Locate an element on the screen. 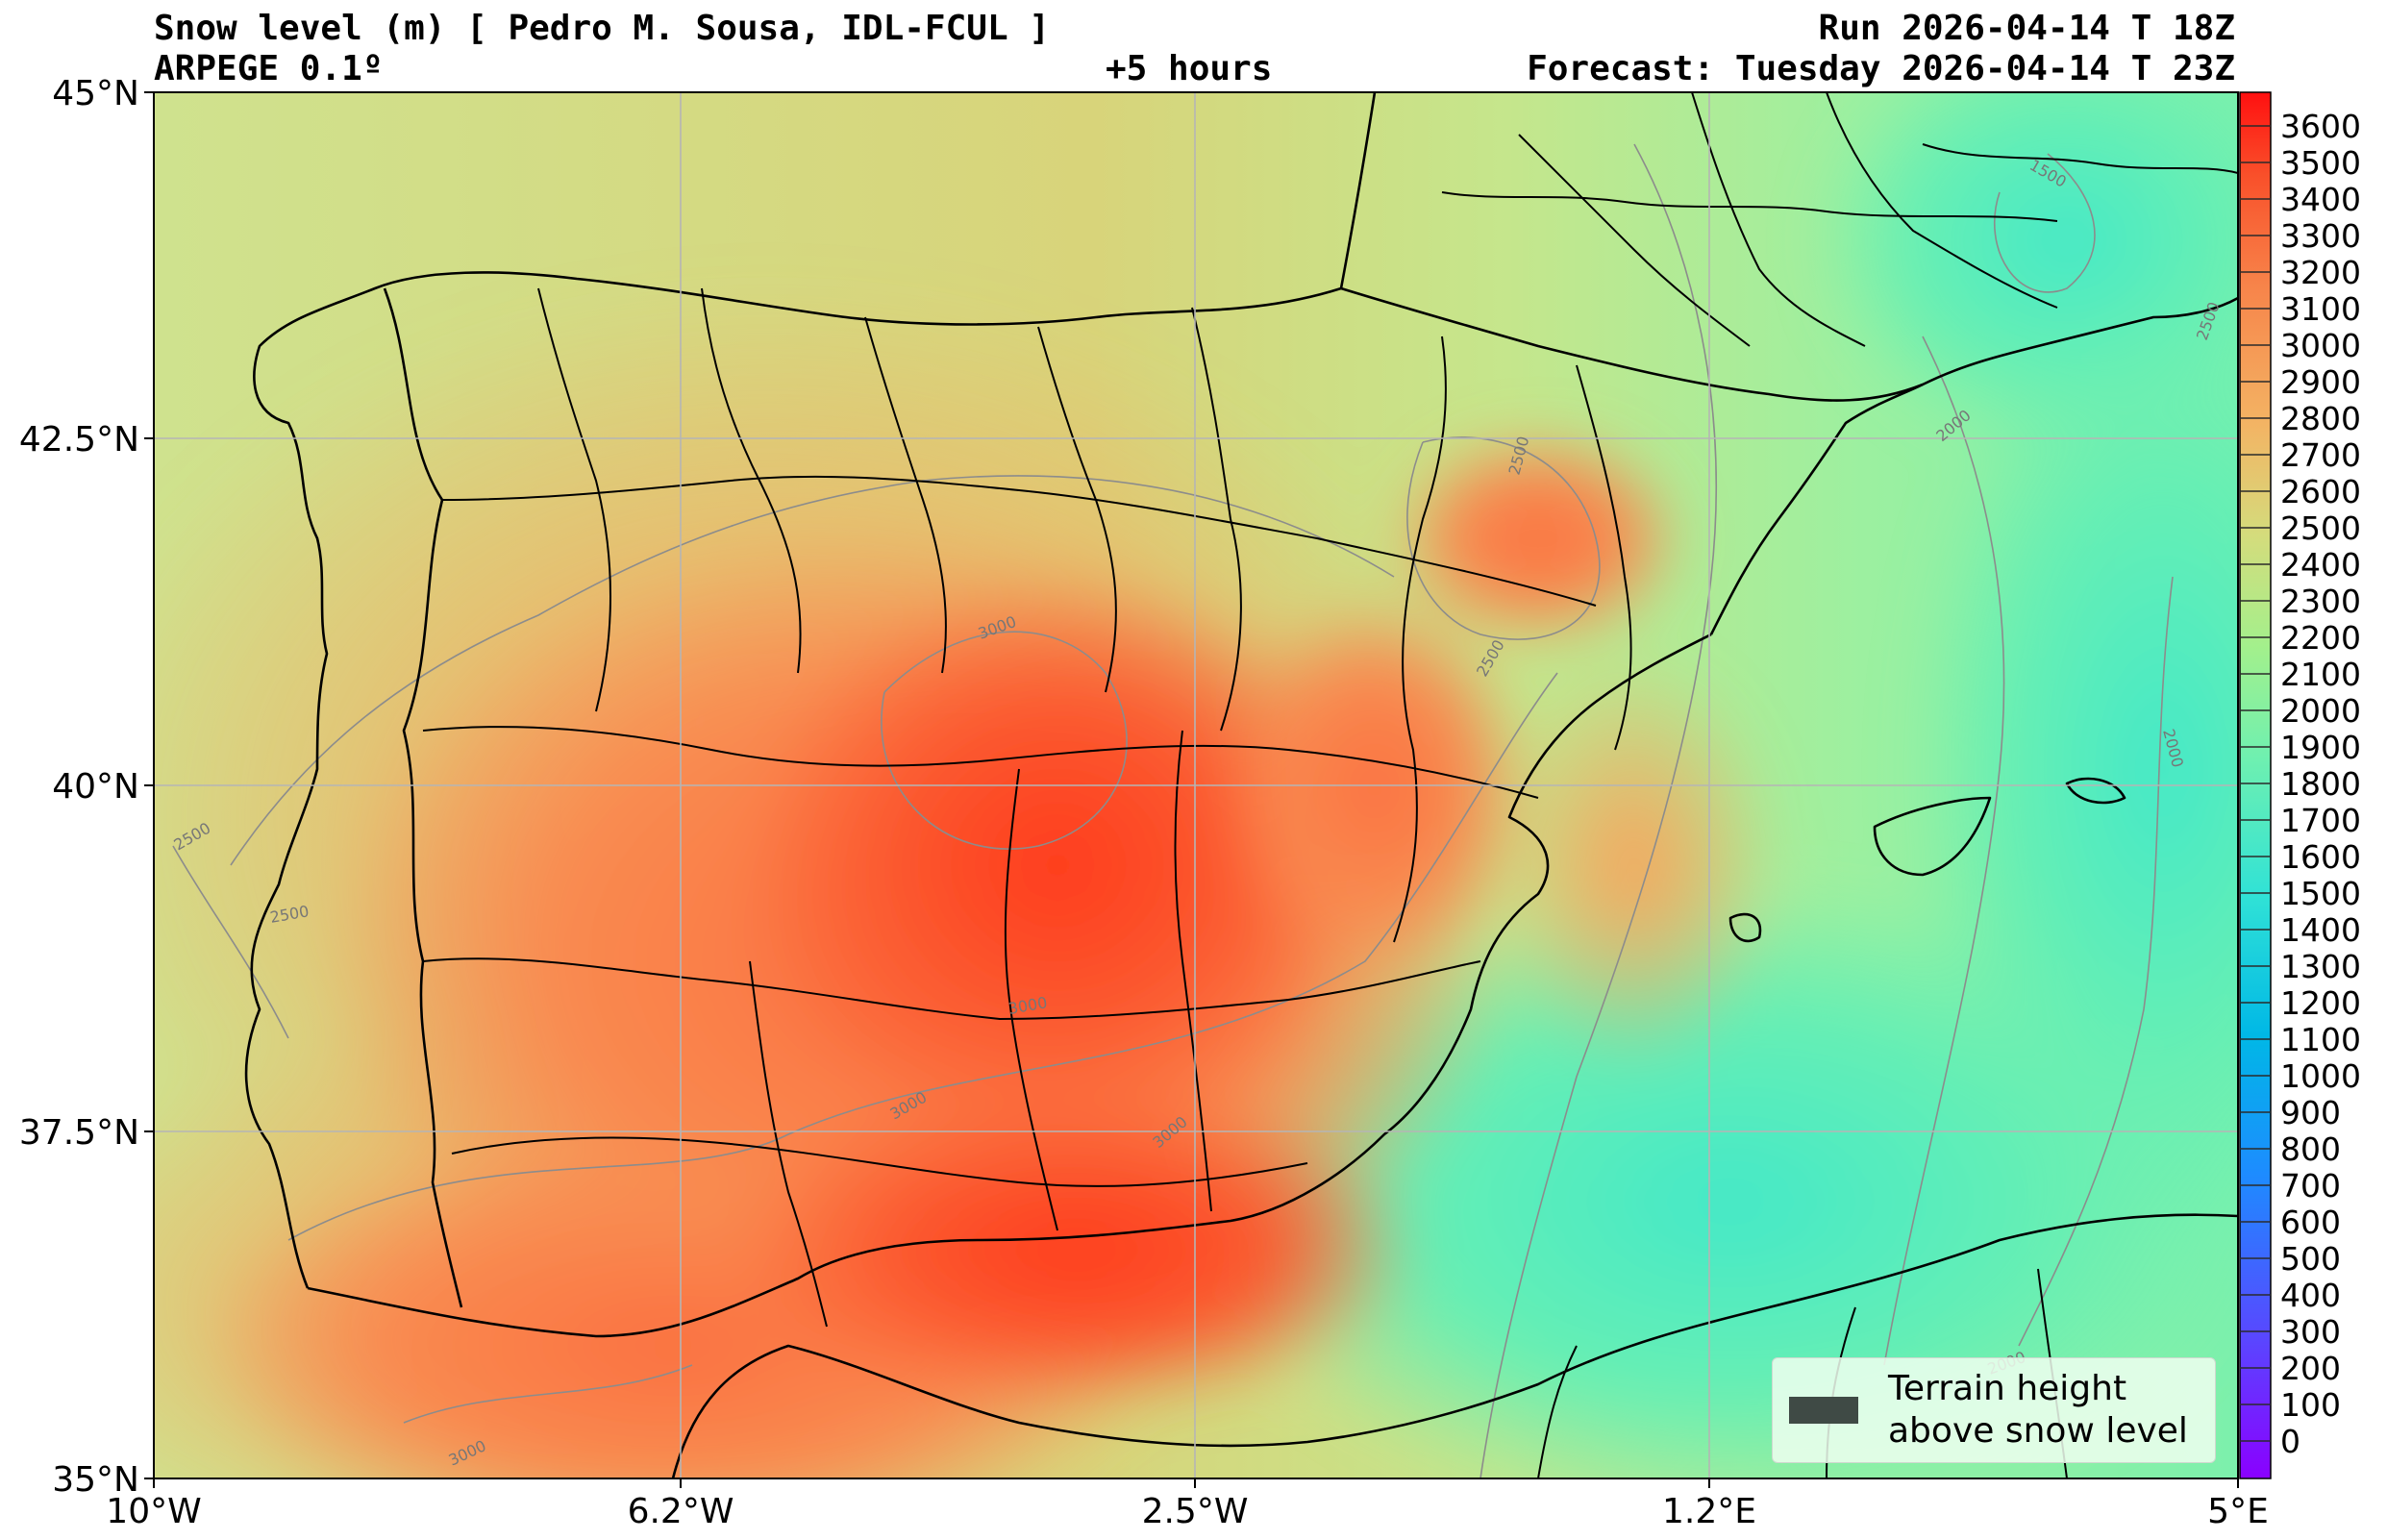  run-time: Run 2026-04-14 T 18Z is located at coordinates (2026, 28).